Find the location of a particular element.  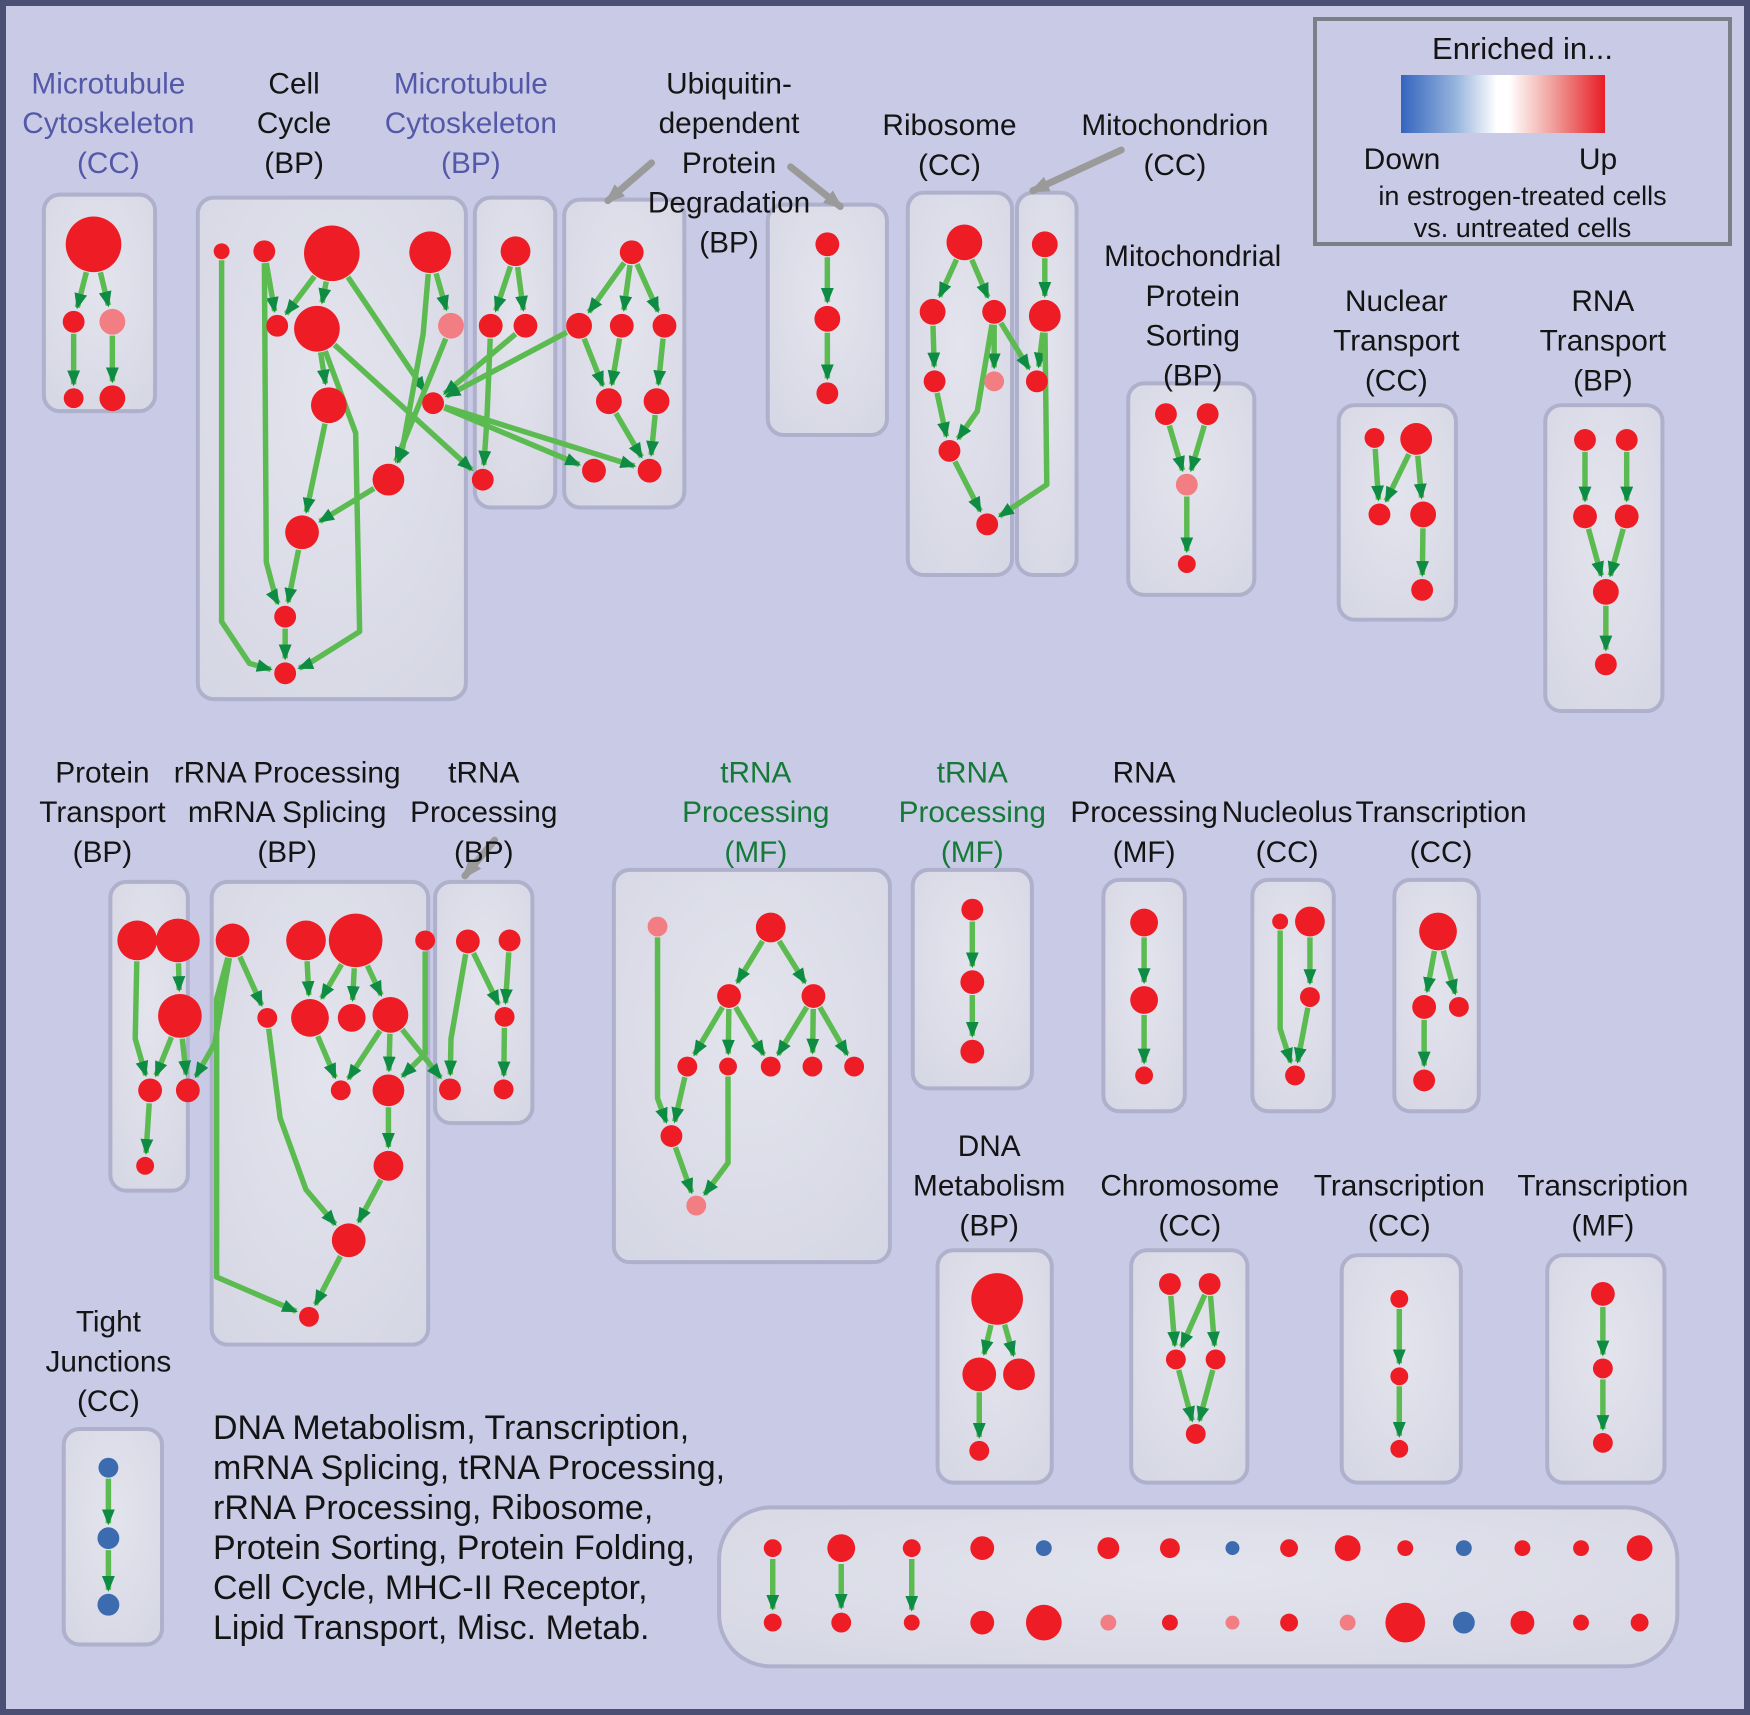

rrna_mrna_processing-box is located at coordinates (320, 1113).